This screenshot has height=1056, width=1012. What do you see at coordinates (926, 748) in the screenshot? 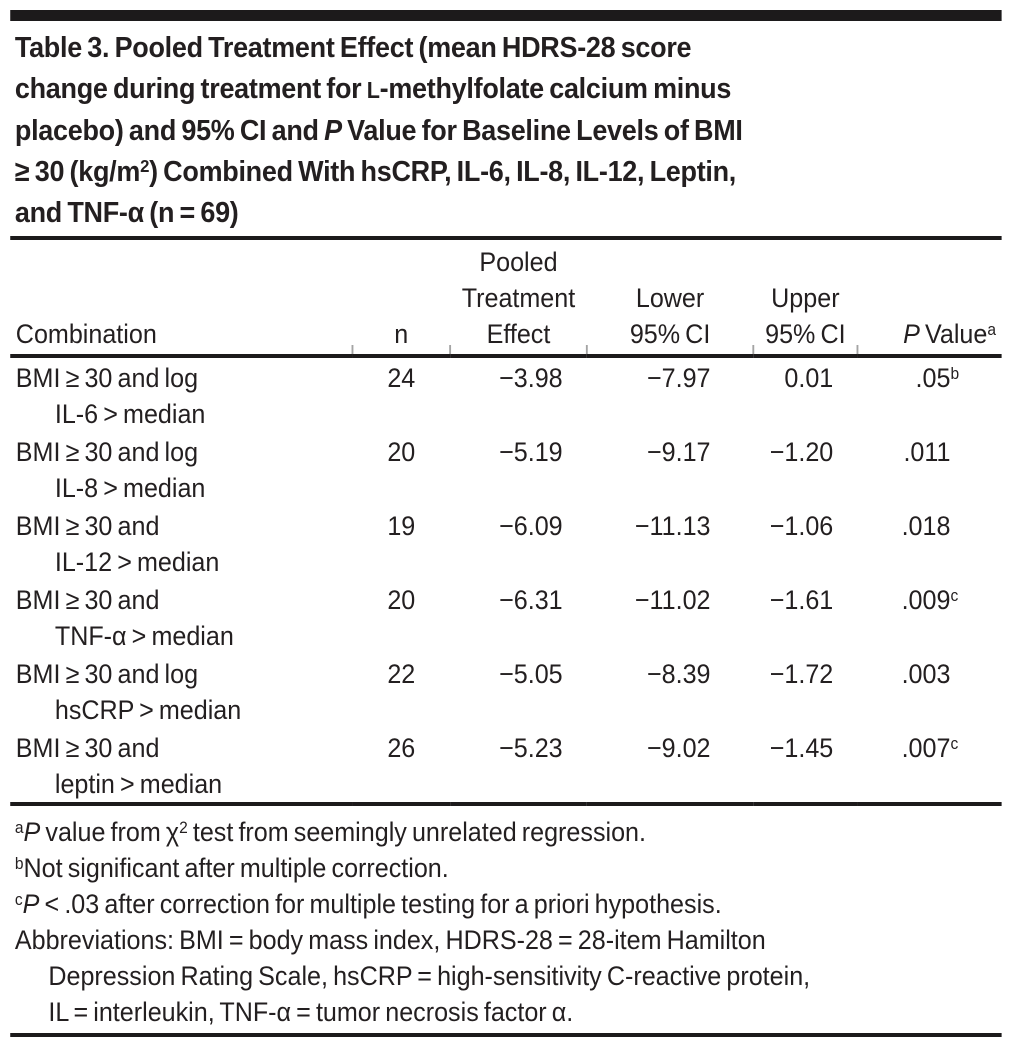
I see `p-base: .007` at bounding box center [926, 748].